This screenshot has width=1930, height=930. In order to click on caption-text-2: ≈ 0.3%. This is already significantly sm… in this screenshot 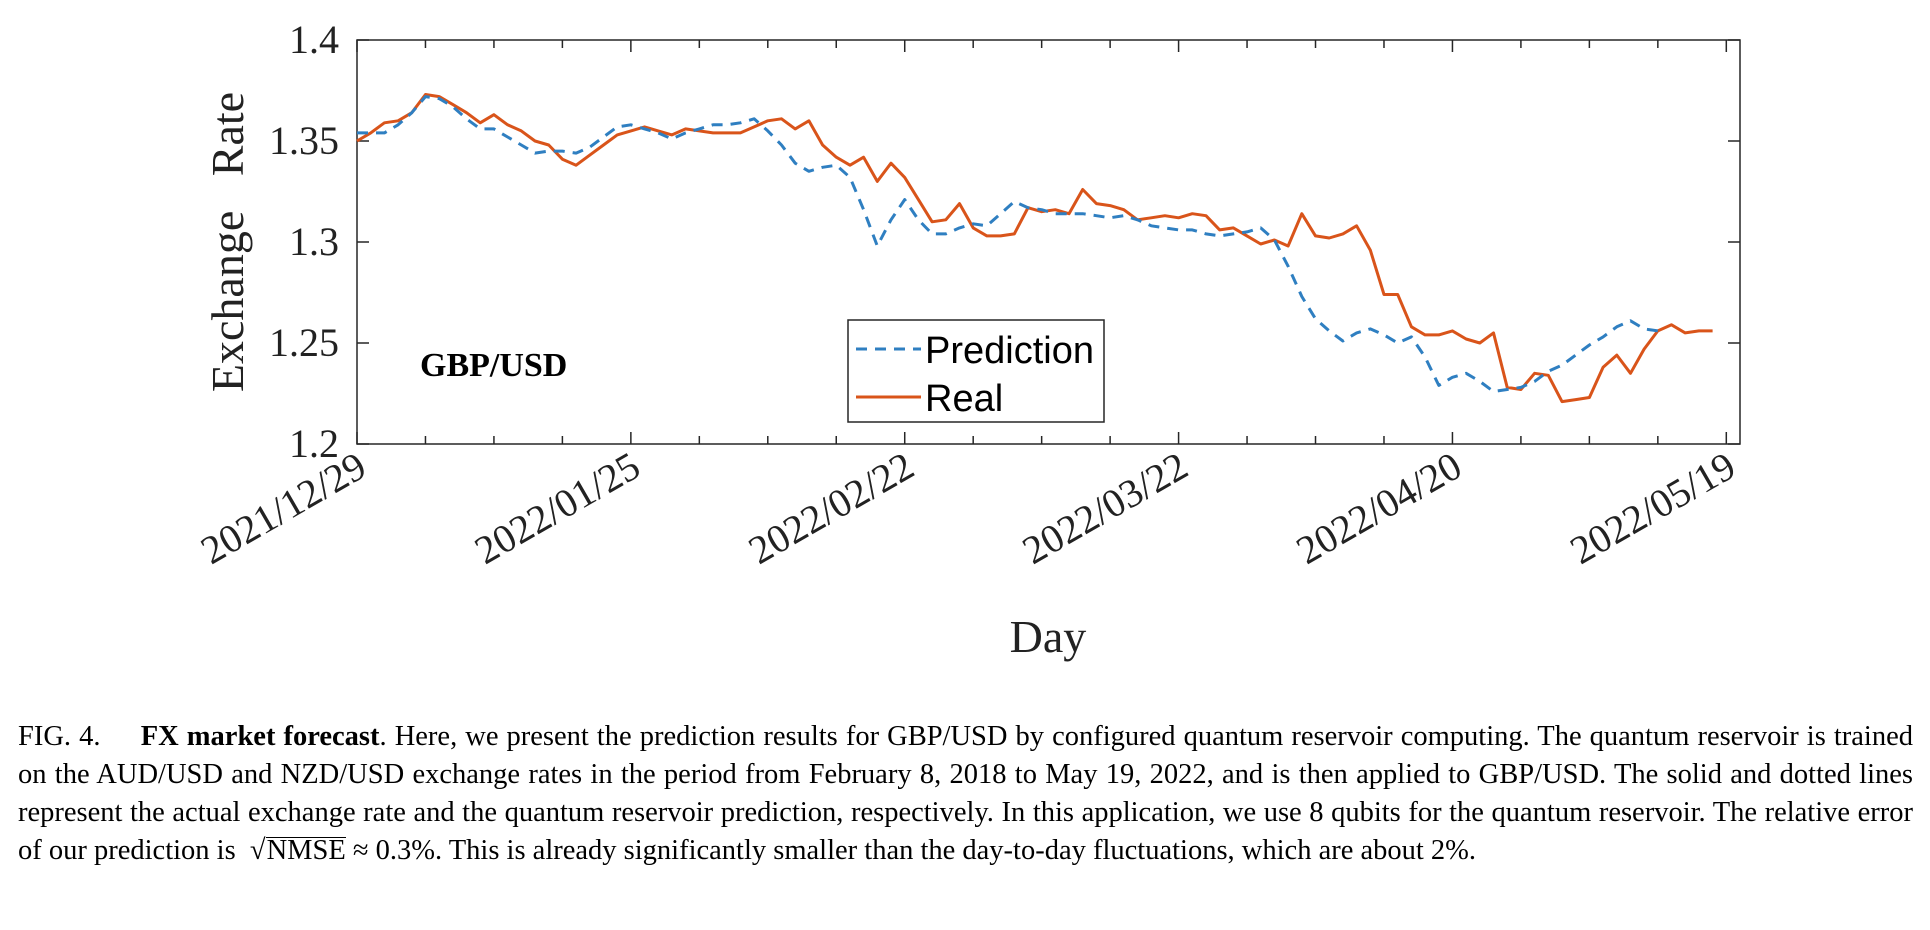, I will do `click(911, 850)`.